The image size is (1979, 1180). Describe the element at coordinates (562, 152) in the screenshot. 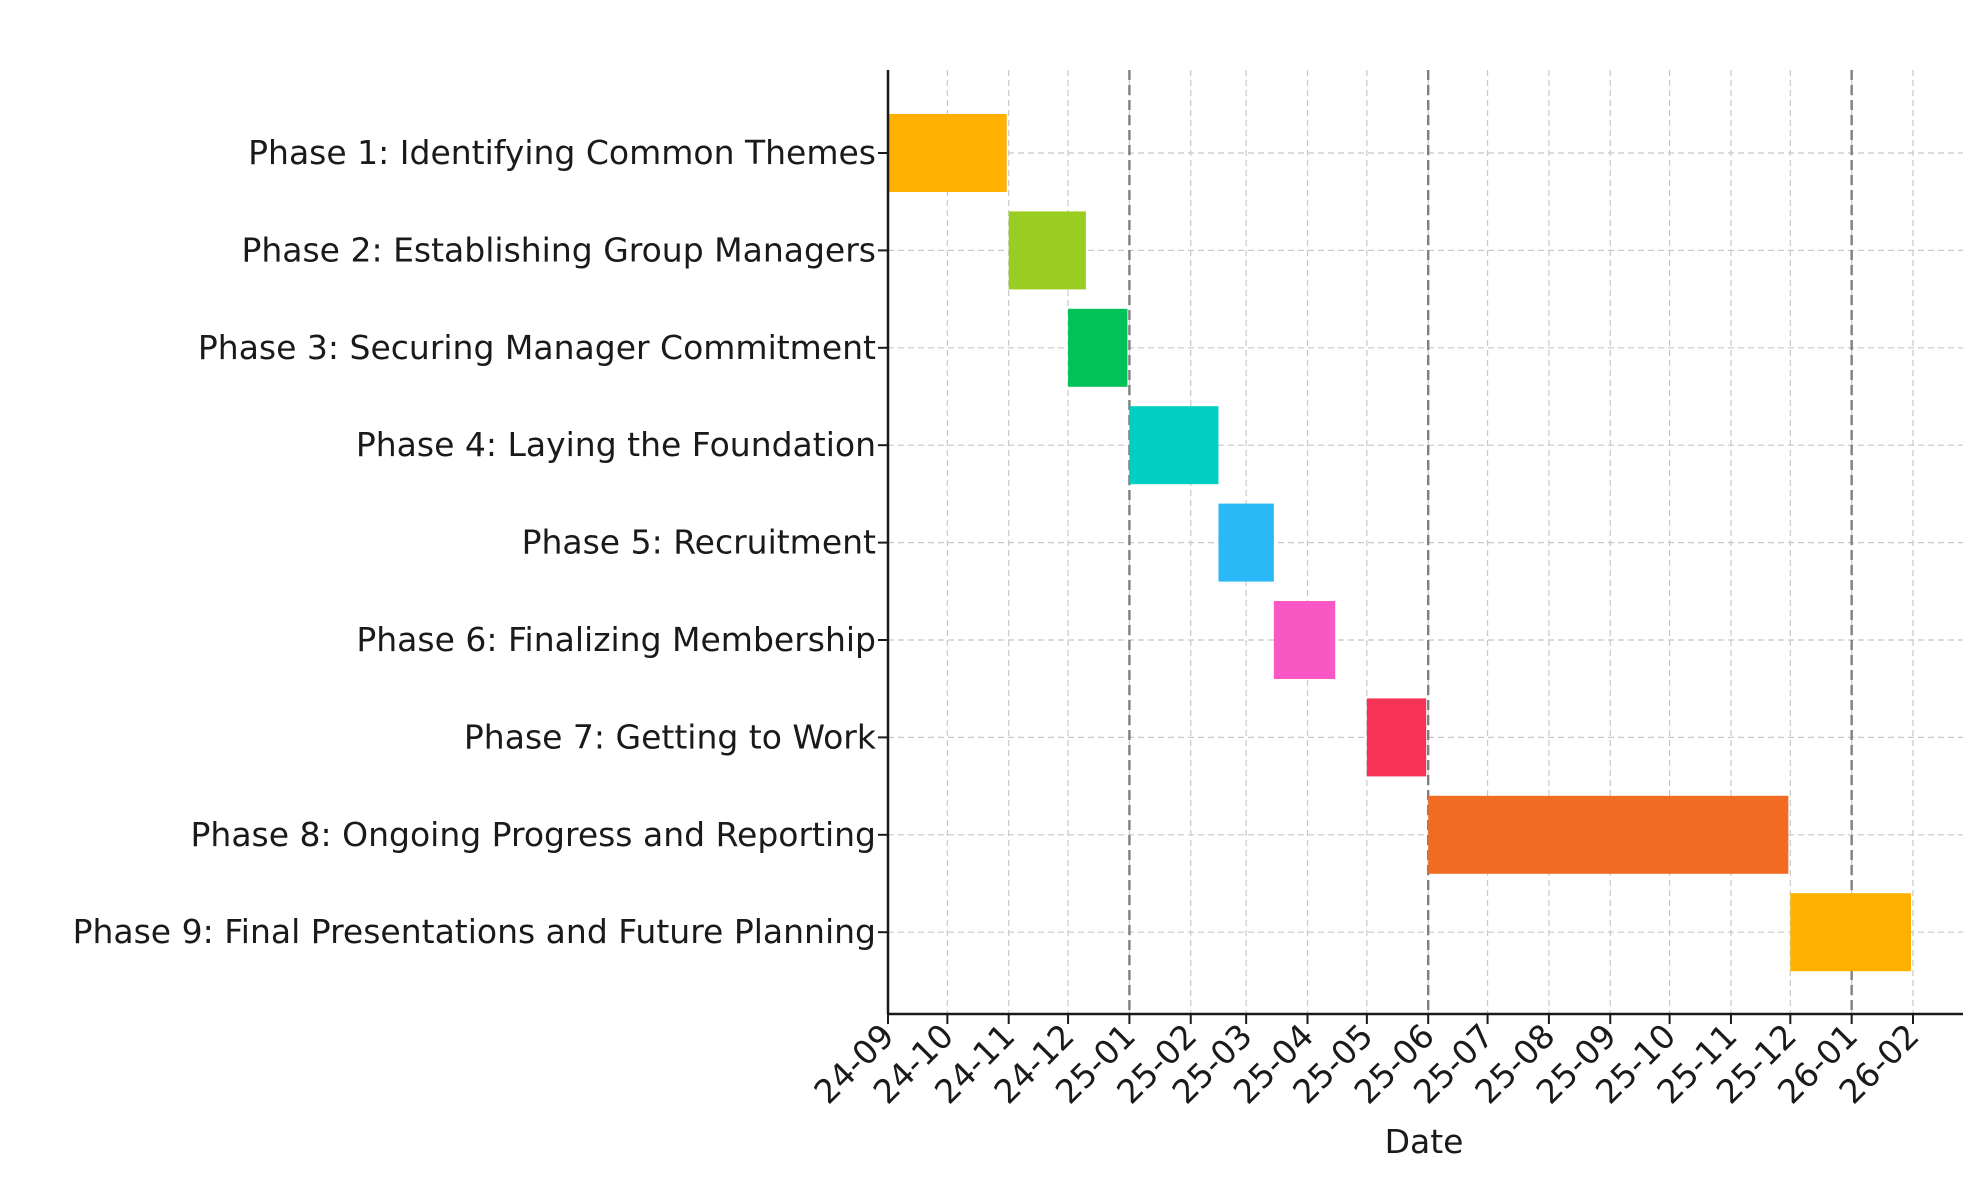

I see `task-label: Phase 1: Identifying Common Themes` at that location.